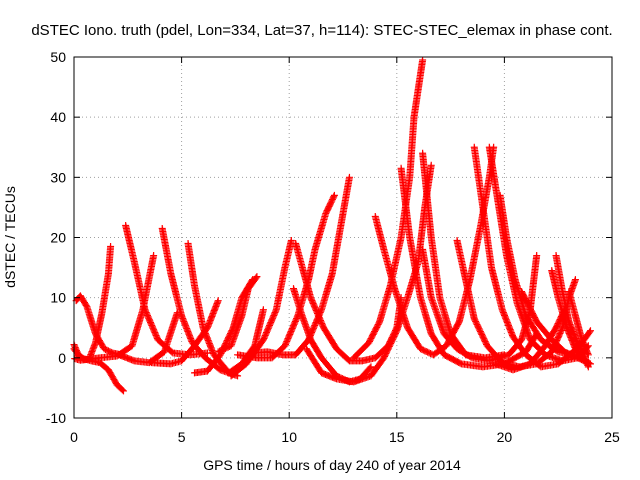 Image resolution: width=640 pixels, height=480 pixels. Describe the element at coordinates (58, 117) in the screenshot. I see `y-tick-label: 40` at that location.